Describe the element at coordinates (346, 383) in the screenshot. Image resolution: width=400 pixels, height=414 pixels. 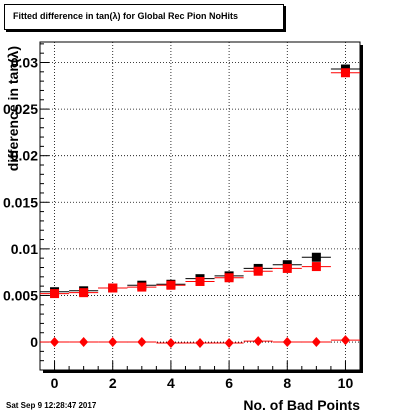
I see `x-tick-label: 10` at that location.